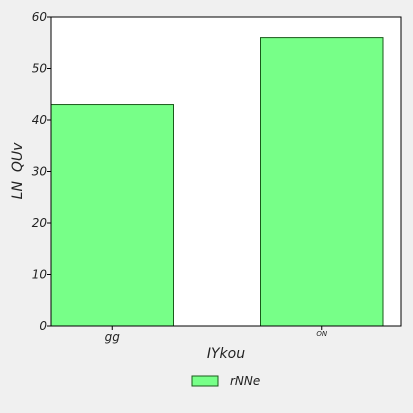 The width and height of the screenshot is (413, 413). Describe the element at coordinates (40, 223) in the screenshot. I see `y-tick-label: 20` at that location.